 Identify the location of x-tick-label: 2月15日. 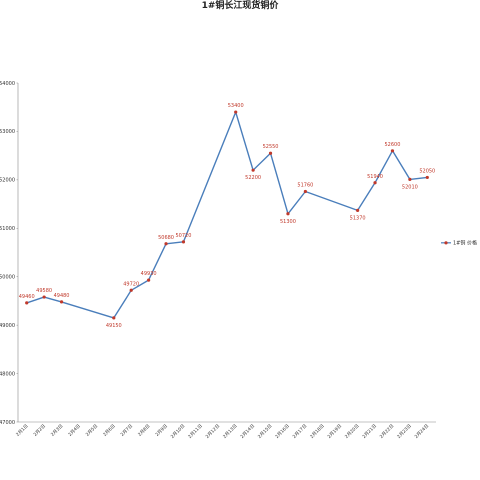
(265, 431).